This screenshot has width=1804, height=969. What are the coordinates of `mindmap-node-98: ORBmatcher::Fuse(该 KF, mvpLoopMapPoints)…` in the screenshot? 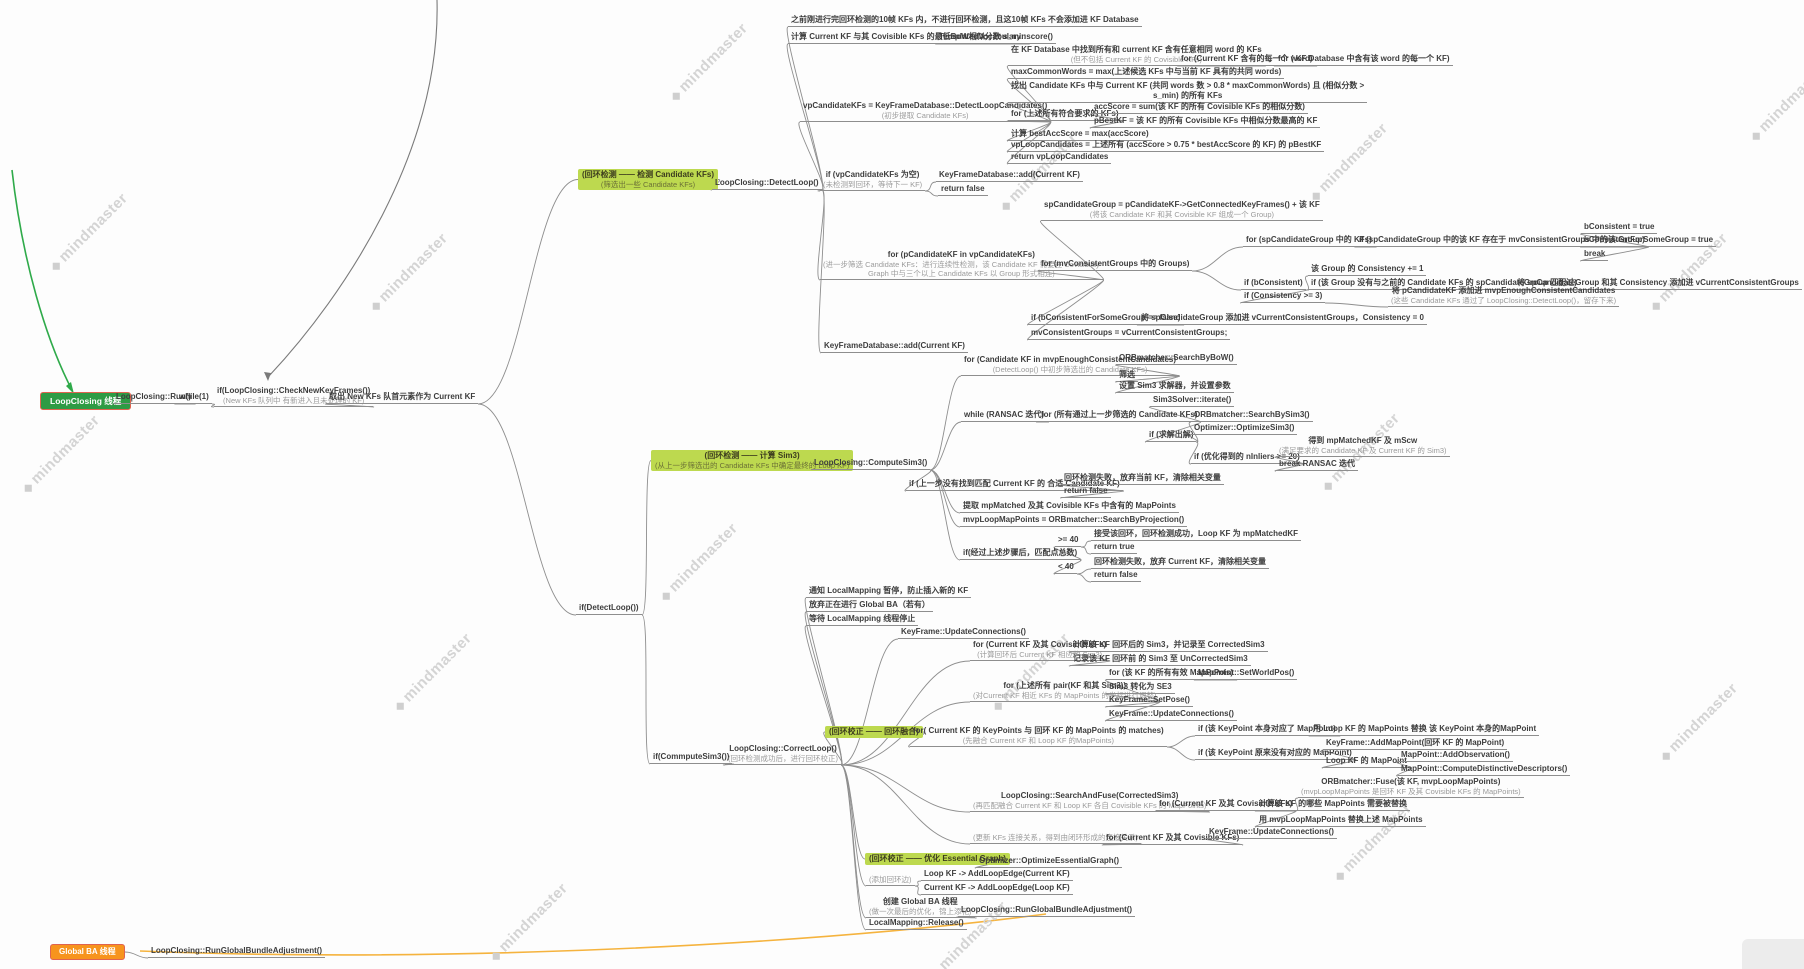 It's located at (1411, 787).